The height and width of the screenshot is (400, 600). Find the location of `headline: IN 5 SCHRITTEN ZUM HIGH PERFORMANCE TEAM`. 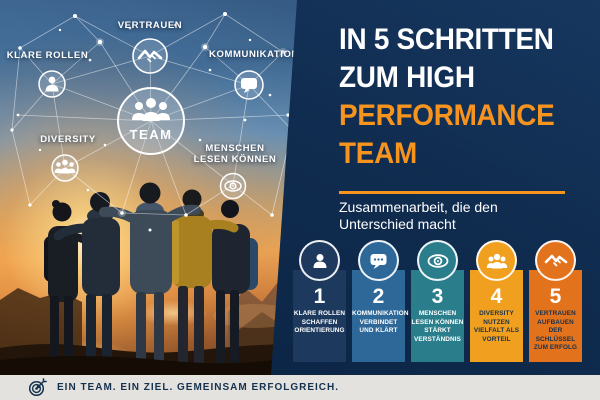

headline: IN 5 SCHRITTEN ZUM HIGH PERFORMANCE TEAM is located at coordinates (455, 97).